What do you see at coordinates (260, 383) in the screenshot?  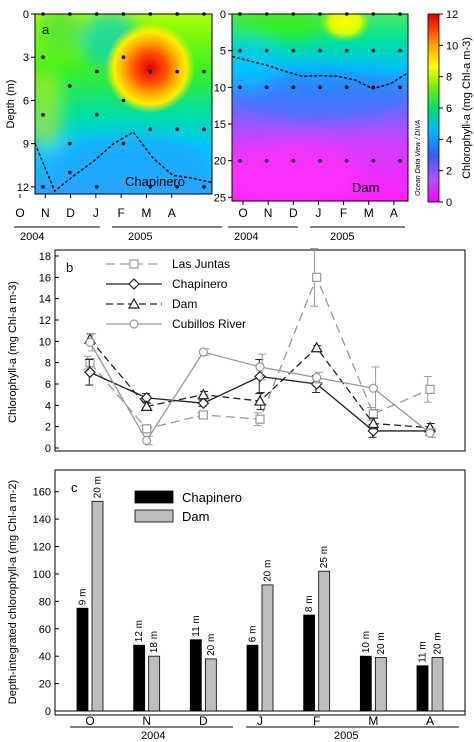 I see `series-line` at bounding box center [260, 383].